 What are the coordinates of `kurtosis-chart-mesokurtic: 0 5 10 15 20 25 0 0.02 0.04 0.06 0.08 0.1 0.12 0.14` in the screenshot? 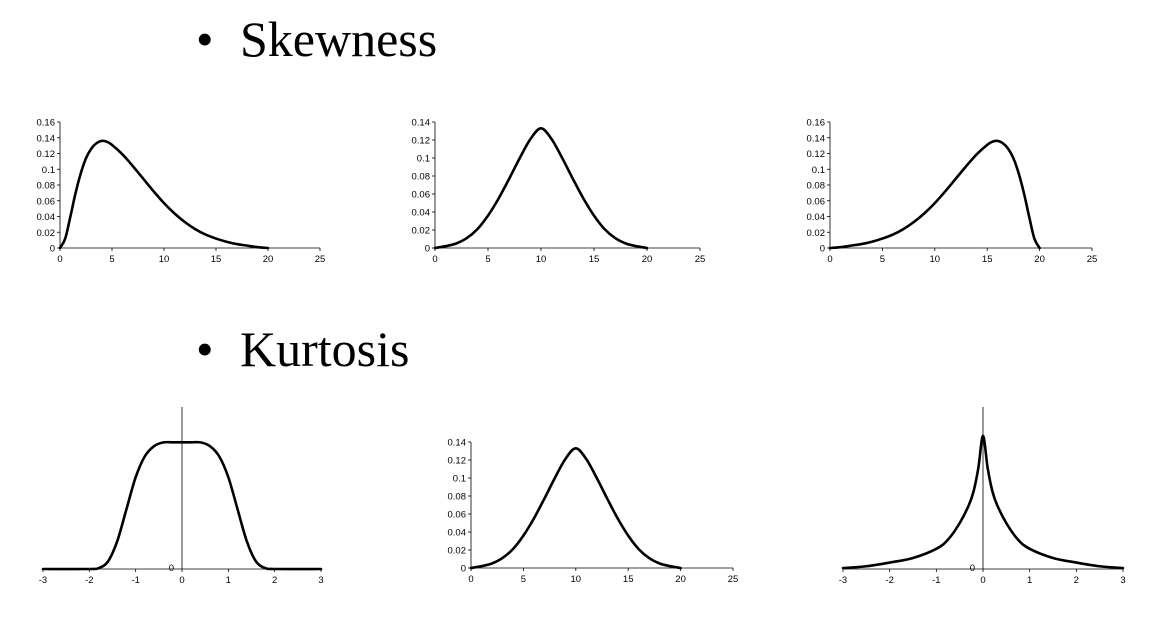 It's located at (593, 512).